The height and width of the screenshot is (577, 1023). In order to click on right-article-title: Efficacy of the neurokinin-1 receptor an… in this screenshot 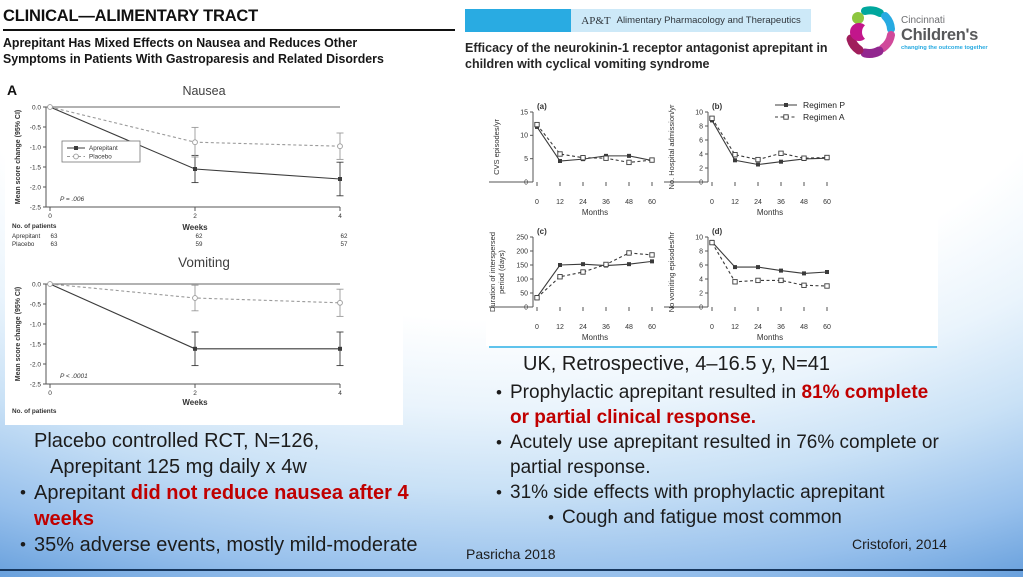, I will do `click(646, 56)`.